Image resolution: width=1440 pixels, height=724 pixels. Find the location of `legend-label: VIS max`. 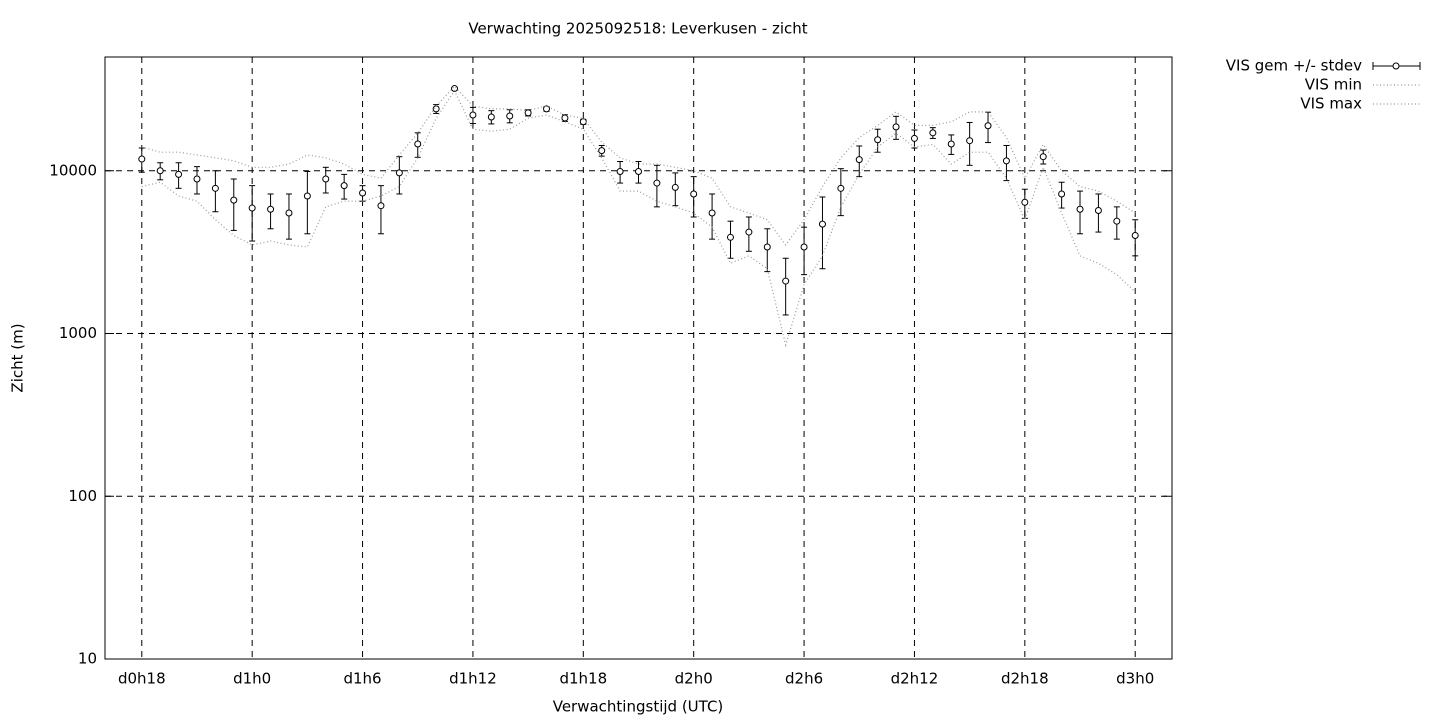

legend-label: VIS max is located at coordinates (1331, 104).